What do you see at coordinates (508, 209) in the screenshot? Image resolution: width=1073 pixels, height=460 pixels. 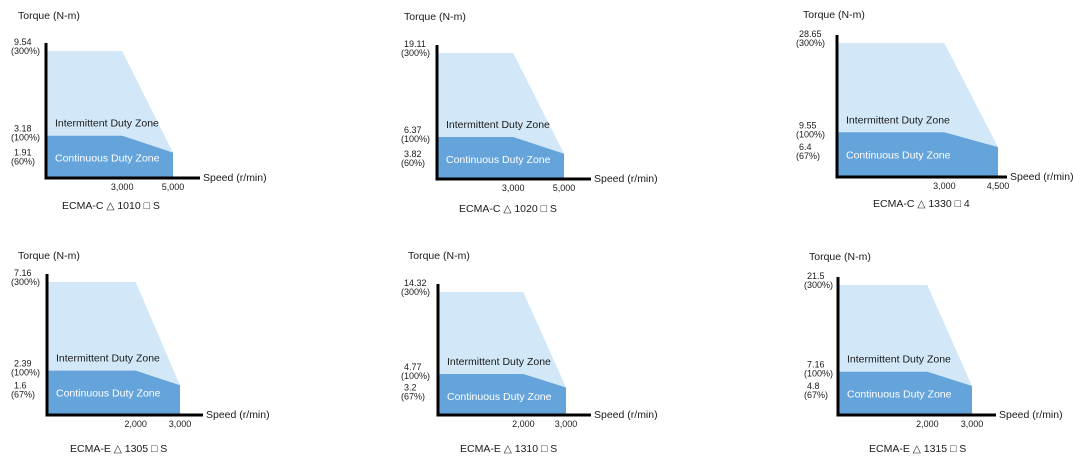 I see `model-title: ECMA-C △ 1020 □ S` at bounding box center [508, 209].